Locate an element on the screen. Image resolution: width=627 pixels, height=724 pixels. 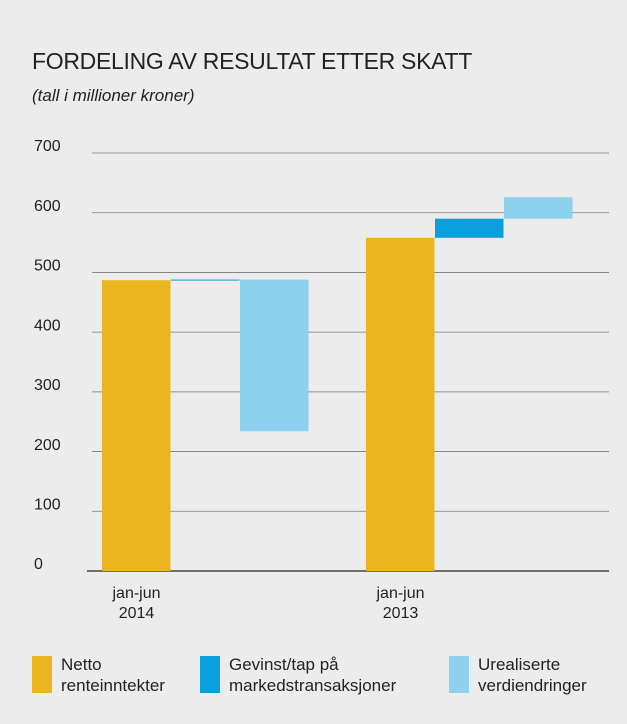
y-tick-label: 200 is located at coordinates (47, 445).